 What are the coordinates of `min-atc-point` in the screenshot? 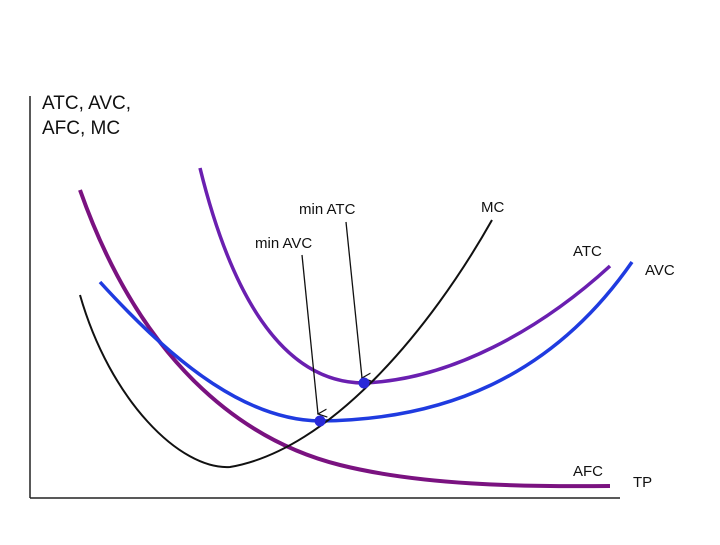 It's located at (364, 383).